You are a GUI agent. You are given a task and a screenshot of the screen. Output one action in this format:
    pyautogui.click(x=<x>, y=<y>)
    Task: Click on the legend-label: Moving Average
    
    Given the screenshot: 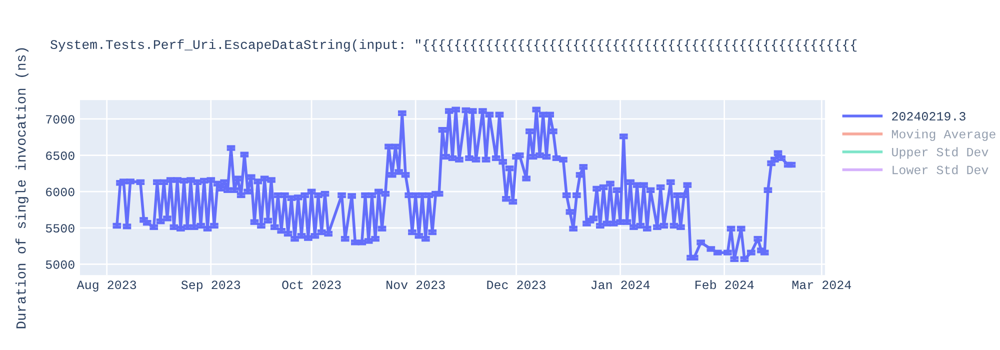 What is the action you would take?
    pyautogui.click(x=944, y=135)
    